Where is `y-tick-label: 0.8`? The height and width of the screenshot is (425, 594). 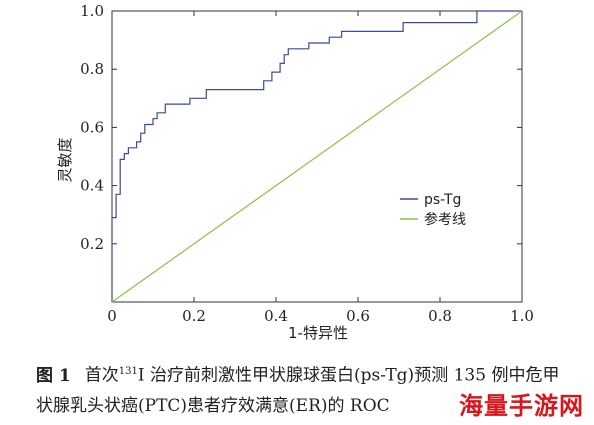 y-tick-label: 0.8 is located at coordinates (92, 69).